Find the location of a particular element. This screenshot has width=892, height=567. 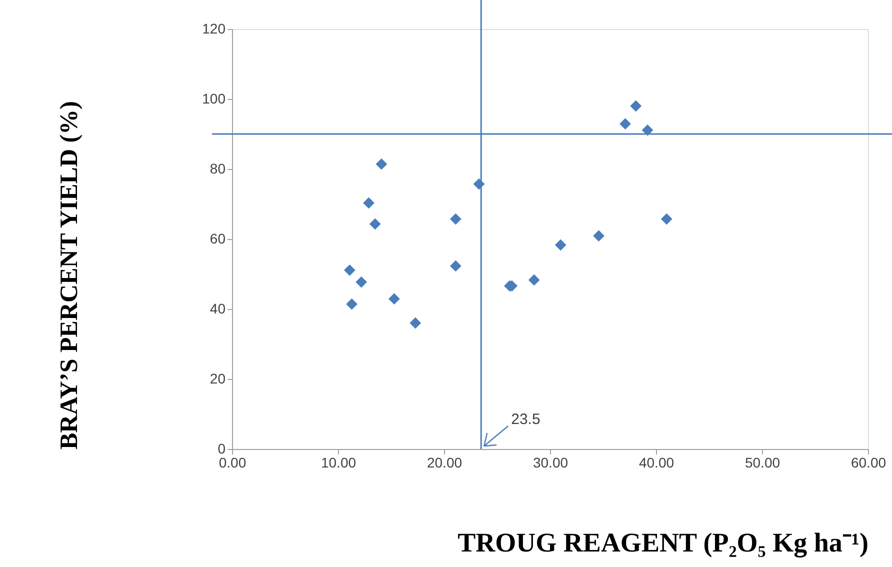

y-axis-title: BRAY’S PERCENT YIELD (%) is located at coordinates (70, 275).